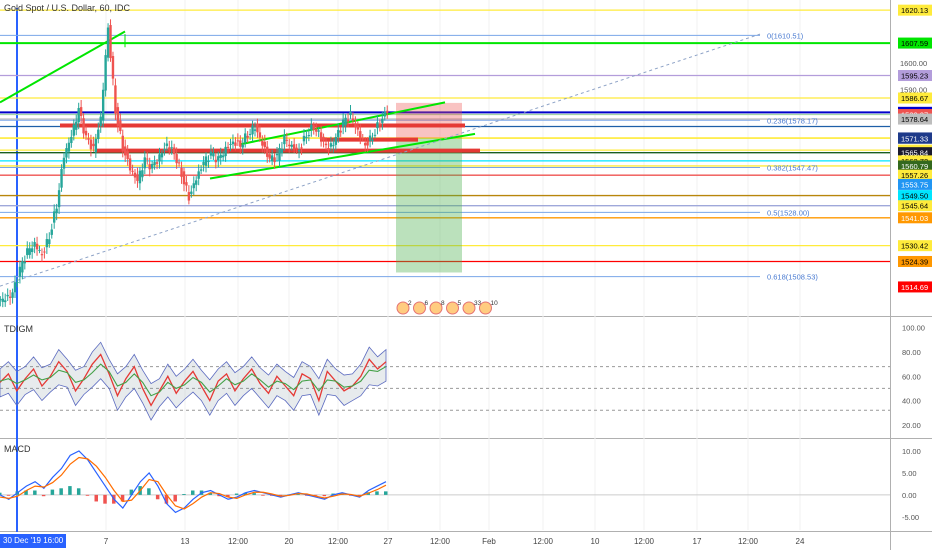 The height and width of the screenshot is (555, 932). What do you see at coordinates (914, 119) in the screenshot?
I see `price-tag-label: 1578.64` at bounding box center [914, 119].